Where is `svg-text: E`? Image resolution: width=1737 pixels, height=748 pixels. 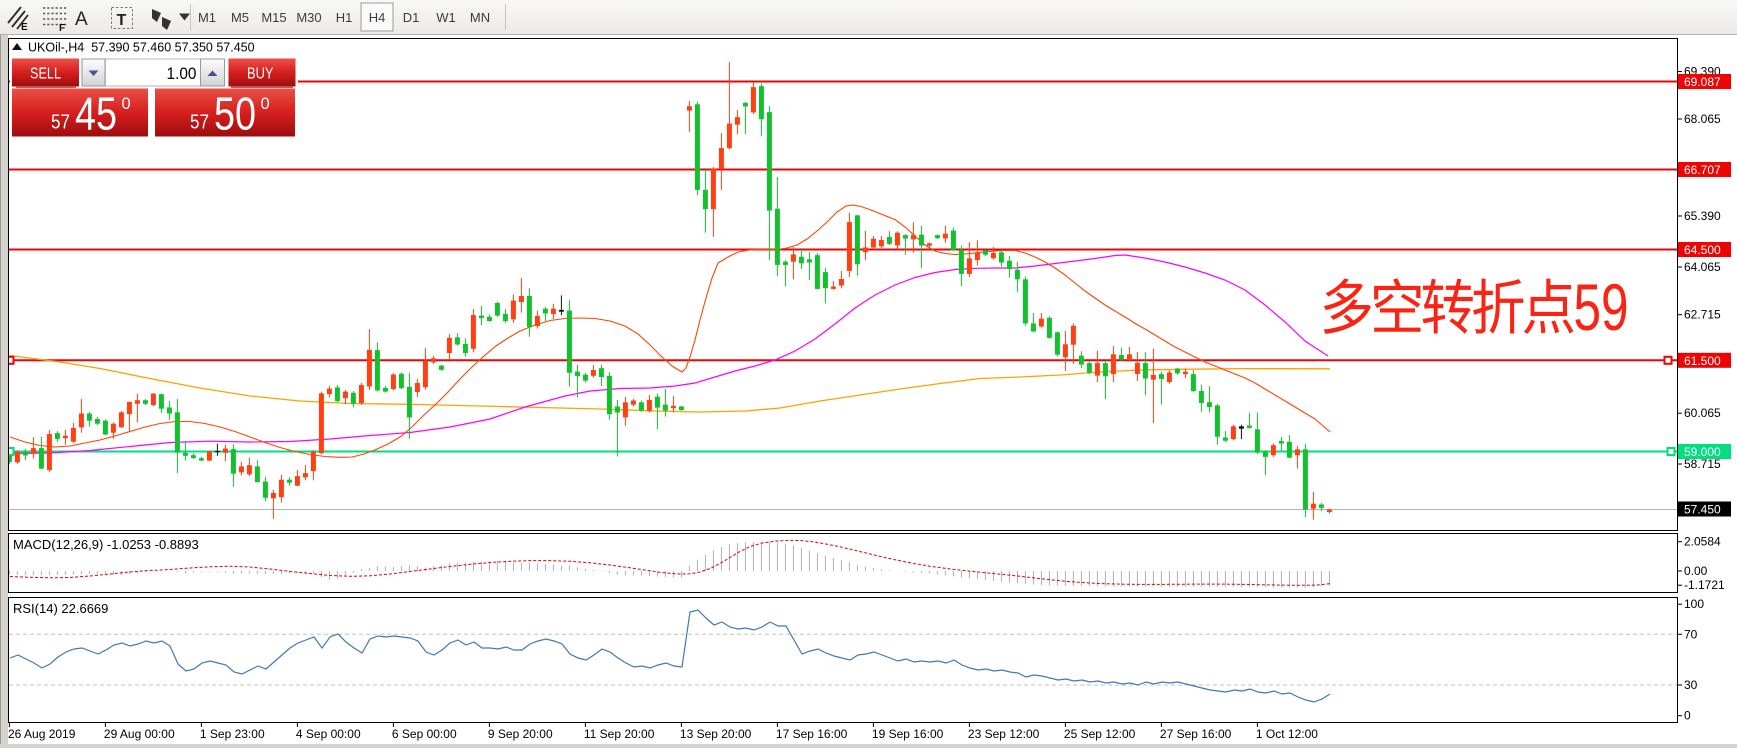 svg-text: E is located at coordinates (24, 27).